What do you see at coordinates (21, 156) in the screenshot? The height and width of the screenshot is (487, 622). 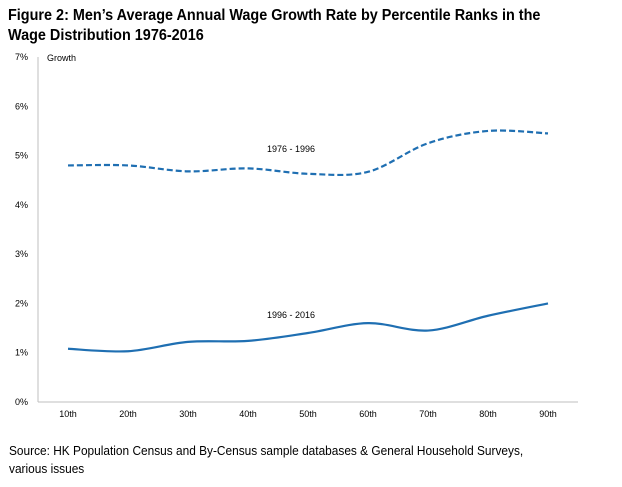 I see `y-tick-label: 5%` at bounding box center [21, 156].